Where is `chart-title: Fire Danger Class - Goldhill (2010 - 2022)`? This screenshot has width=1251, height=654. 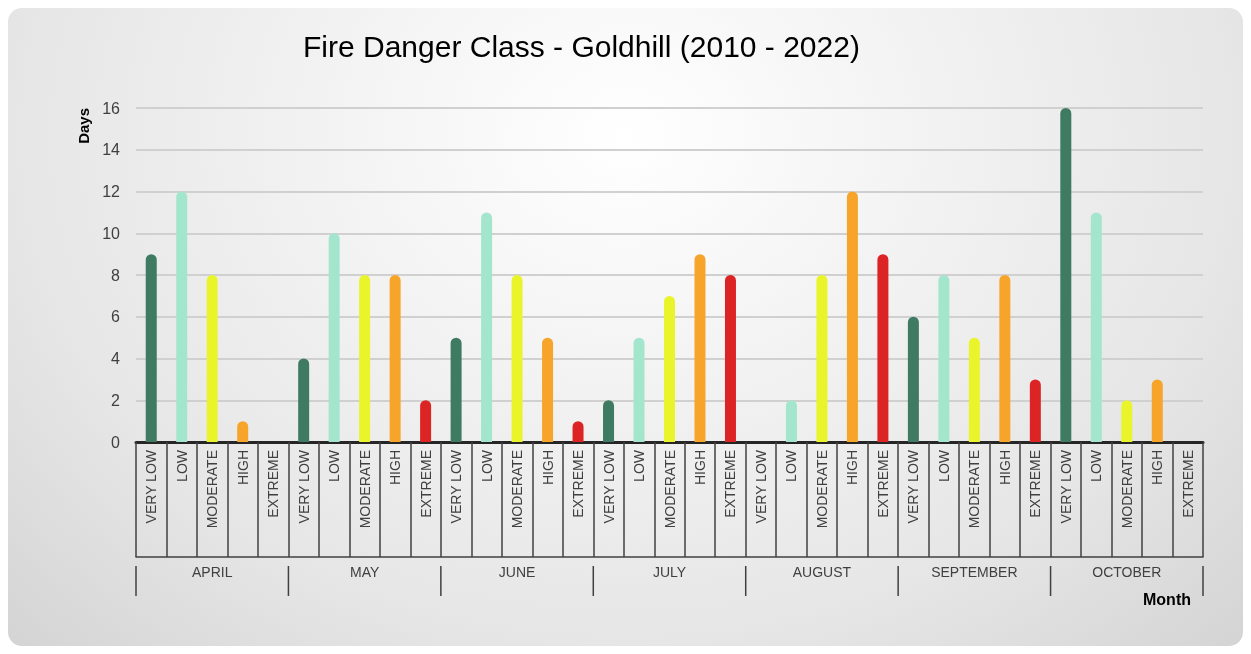
chart-title: Fire Danger Class - Goldhill (2010 - 2022) is located at coordinates (581, 46).